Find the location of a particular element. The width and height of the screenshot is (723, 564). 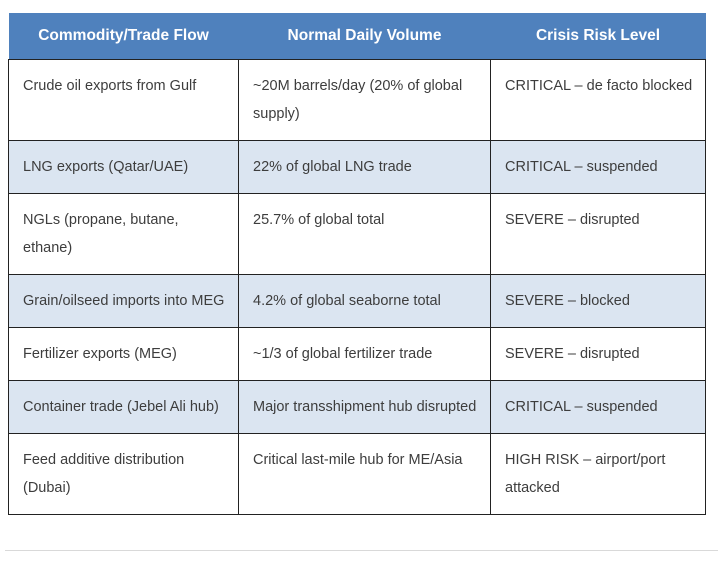

page-divider is located at coordinates (361, 550).